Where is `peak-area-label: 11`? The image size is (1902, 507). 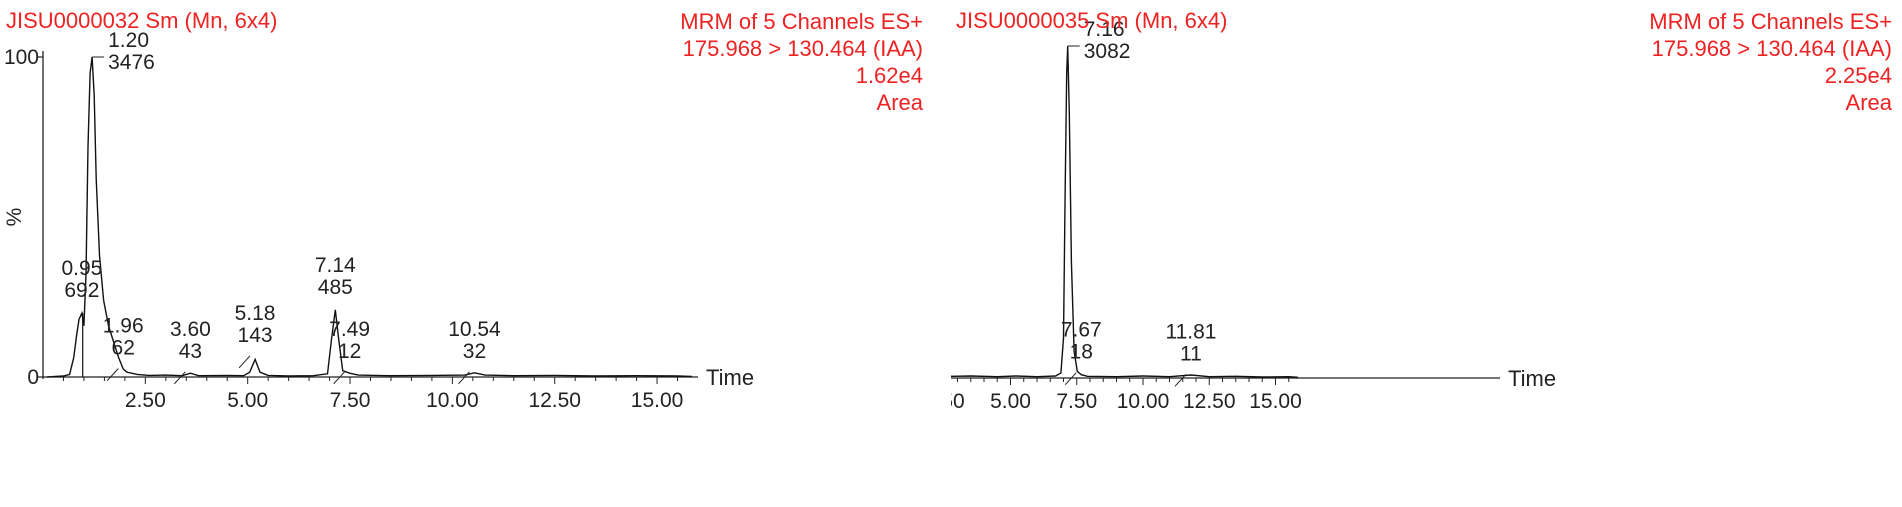
peak-area-label: 11 is located at coordinates (1191, 353).